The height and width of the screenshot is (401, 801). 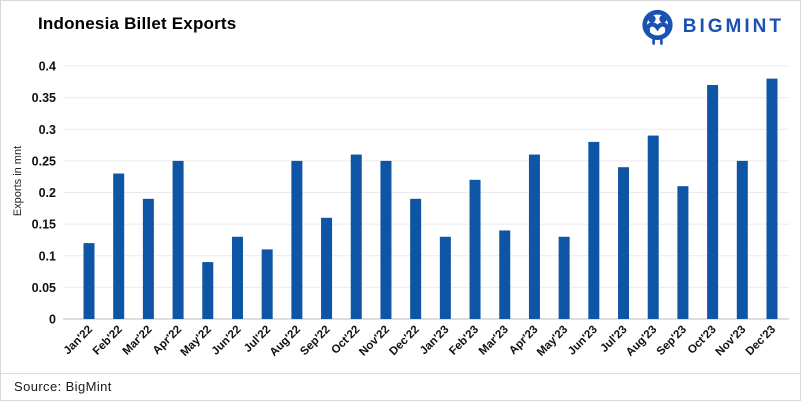 I want to click on y-tick-label: 0.25, so click(x=44, y=161).